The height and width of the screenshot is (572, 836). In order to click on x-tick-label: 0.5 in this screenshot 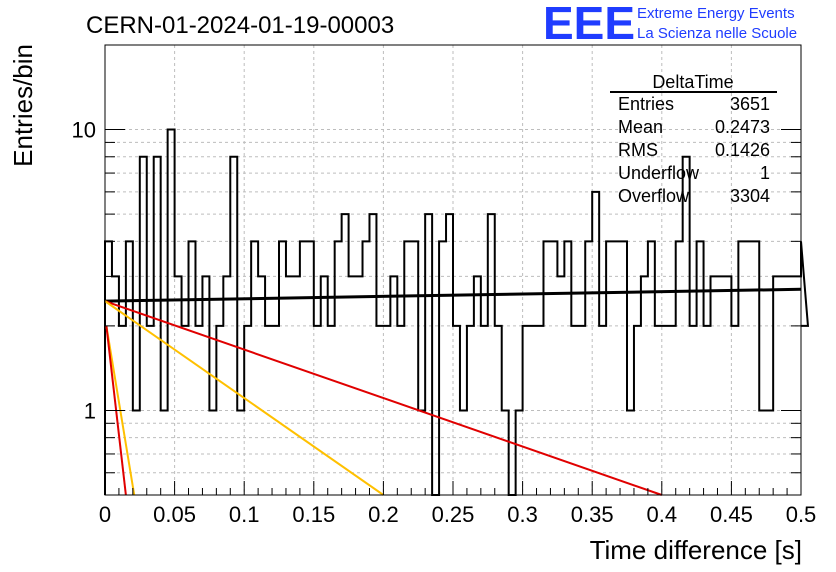, I will do `click(801, 514)`.